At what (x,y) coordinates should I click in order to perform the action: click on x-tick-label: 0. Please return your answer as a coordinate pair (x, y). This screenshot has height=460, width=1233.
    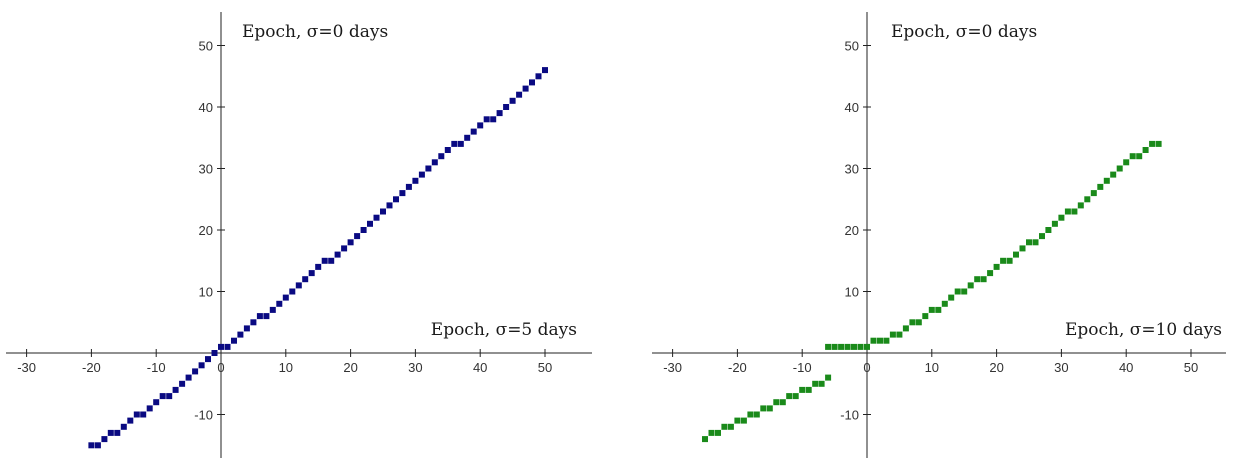
    Looking at the image, I should click on (866, 367).